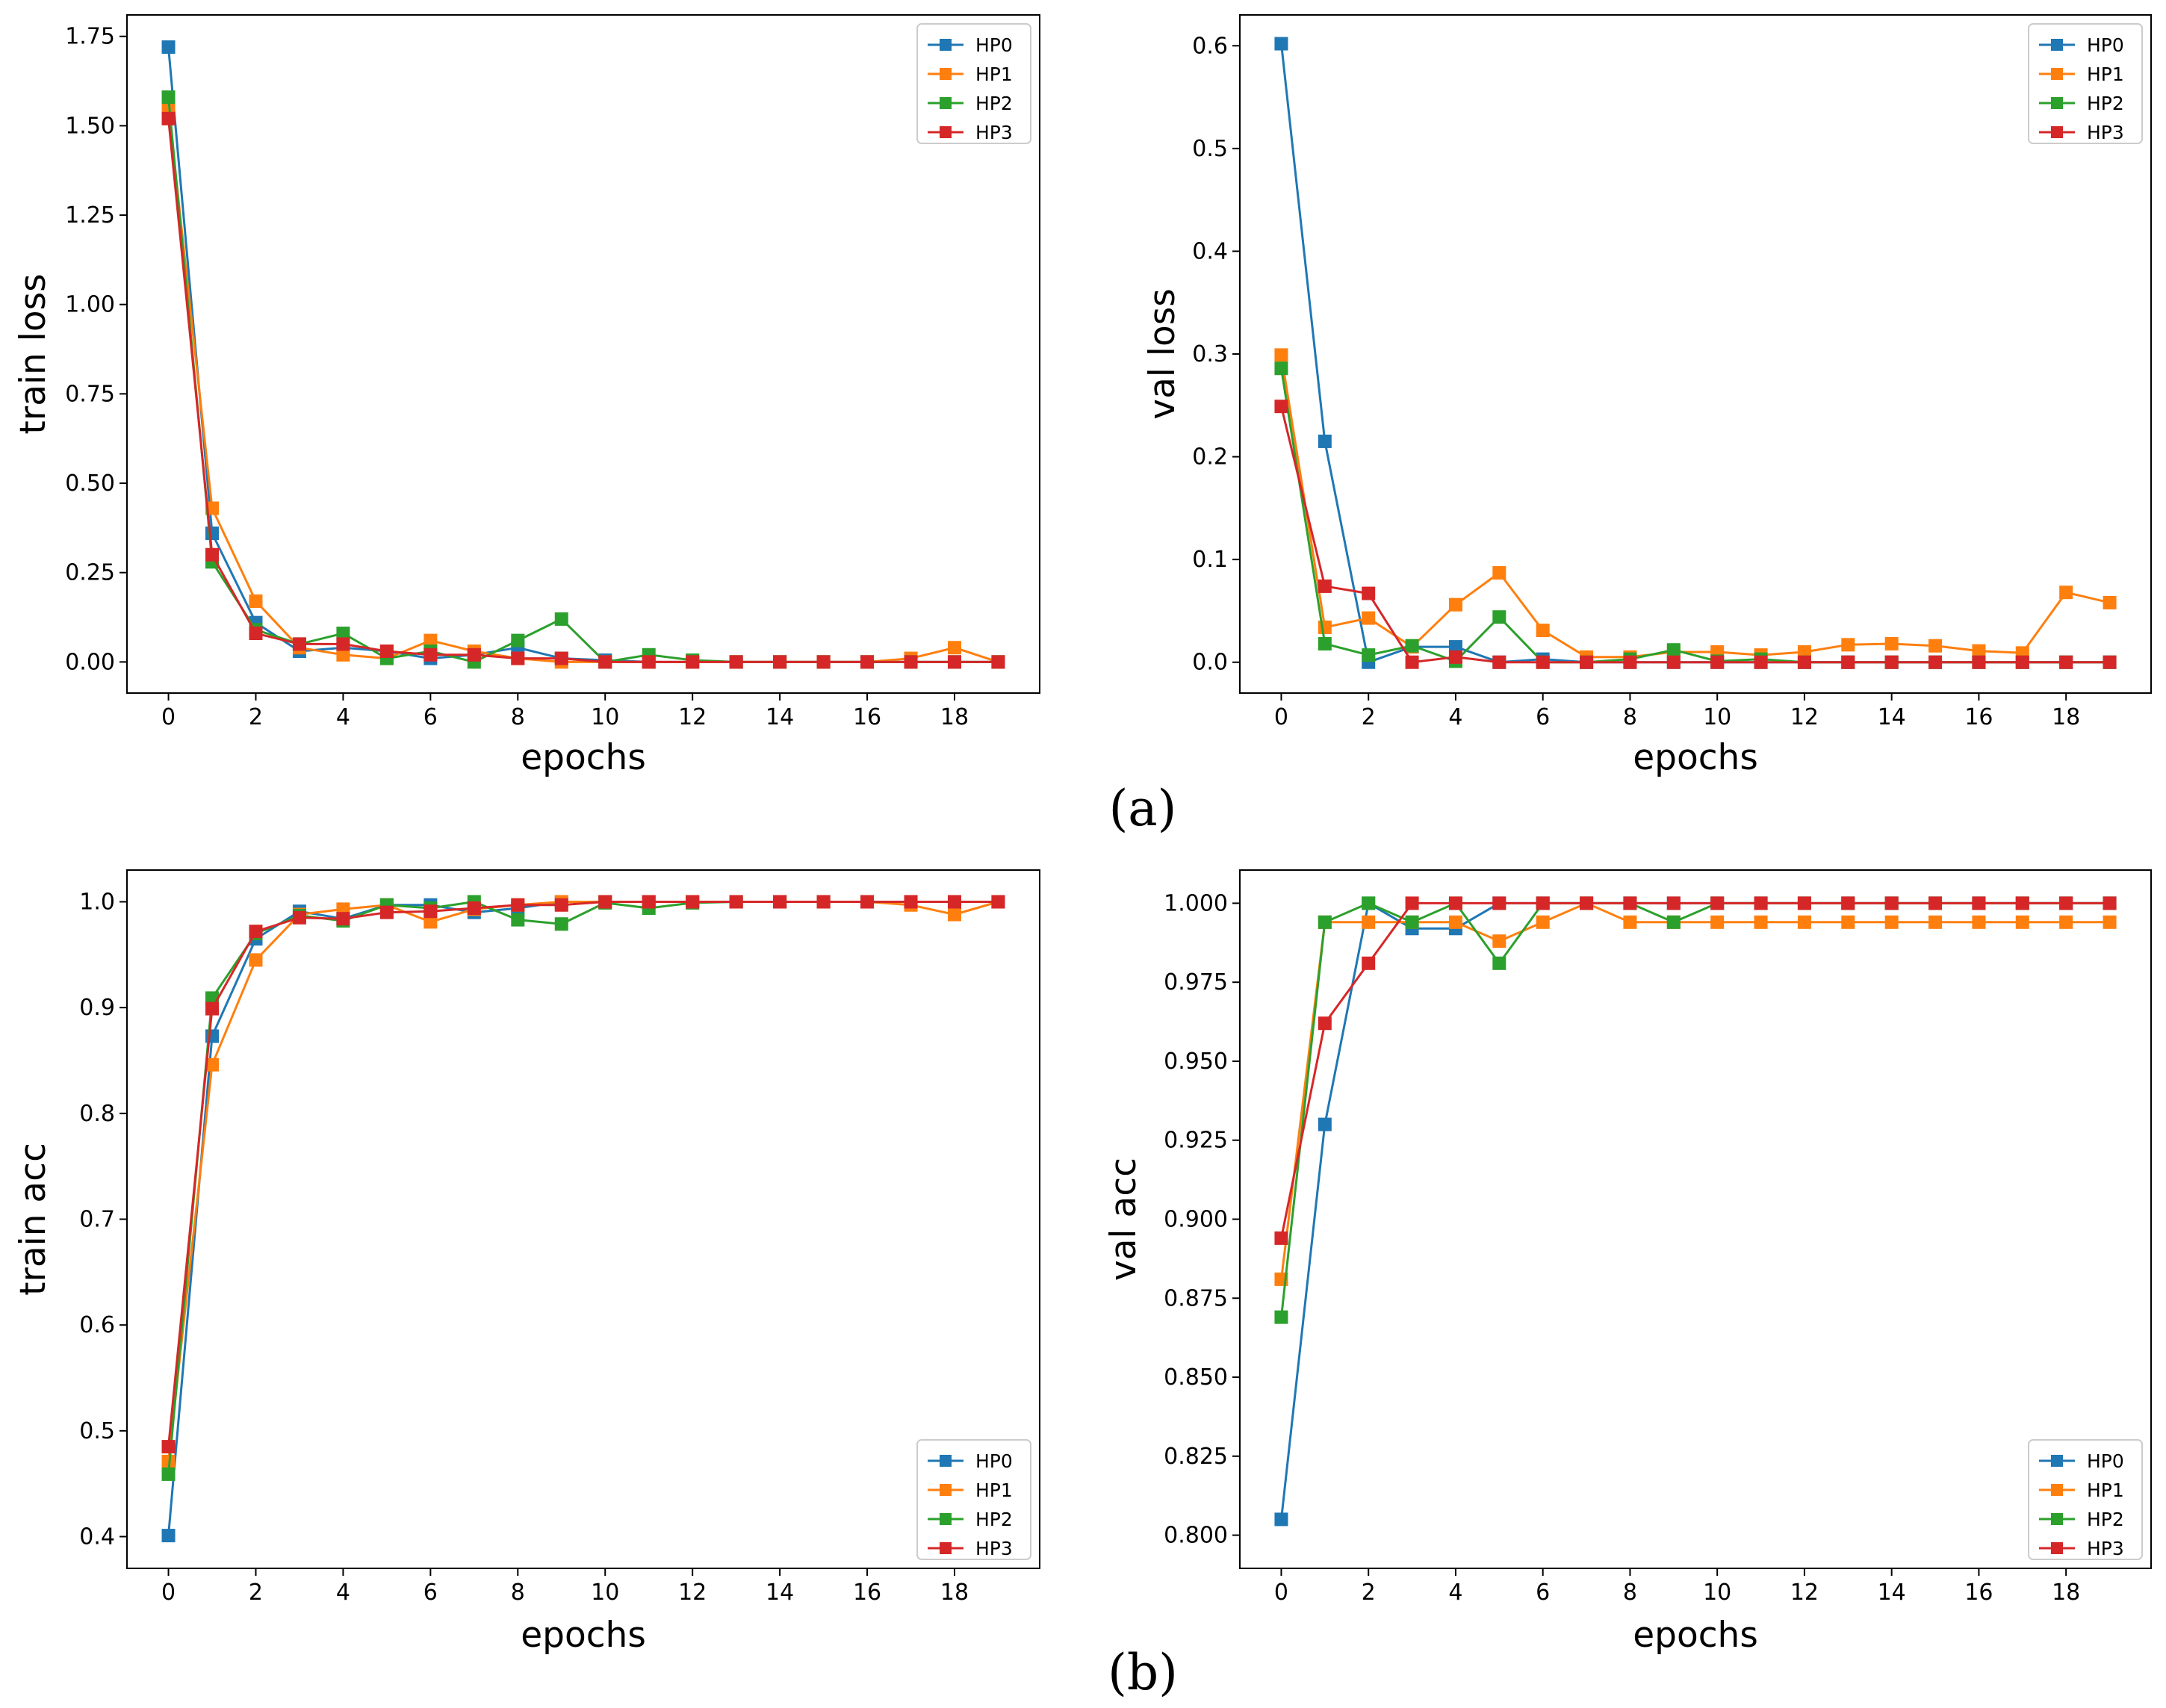 The width and height of the screenshot is (2166, 1708). Describe the element at coordinates (1196, 1377) in the screenshot. I see `y-tick-label: 0.850` at that location.